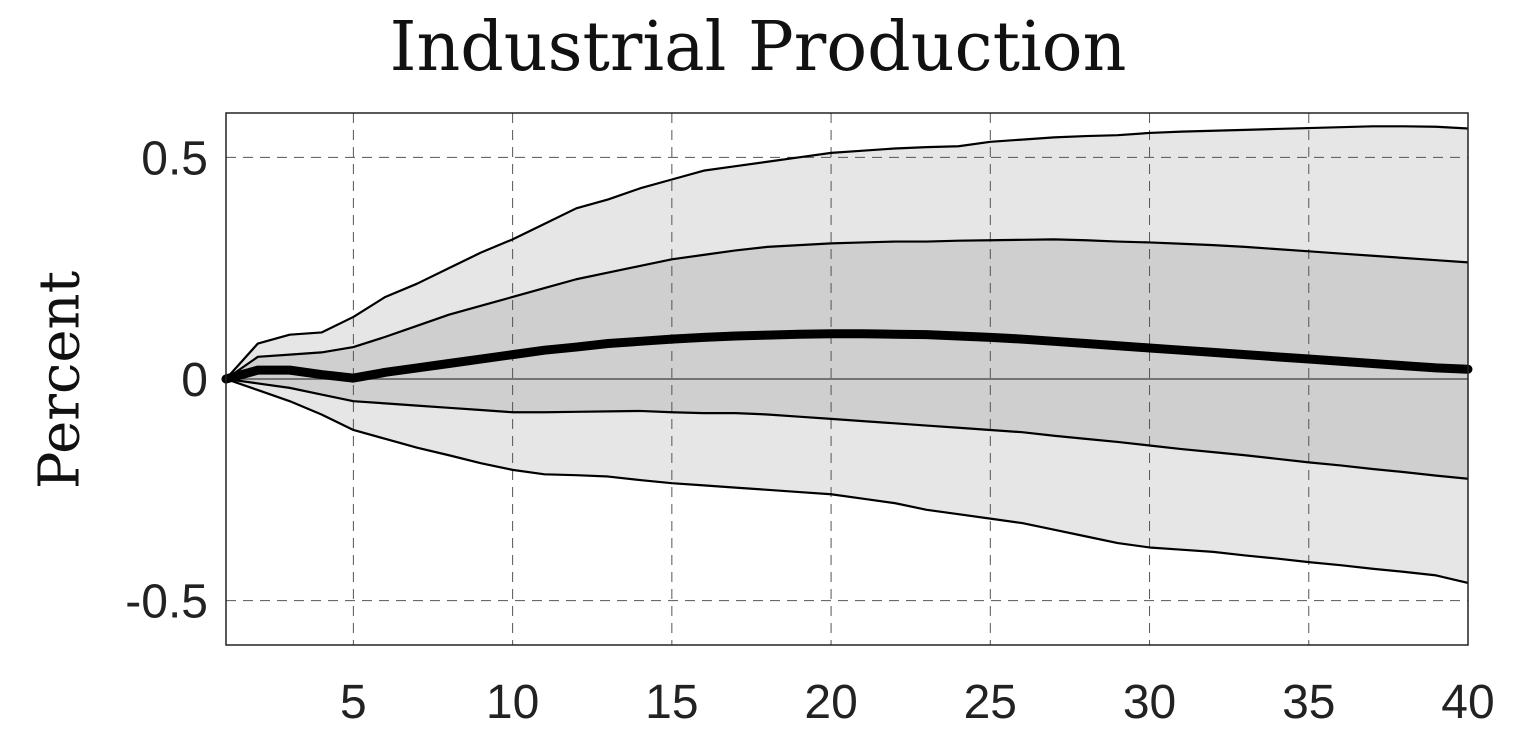 Image resolution: width=1516 pixels, height=742 pixels. What do you see at coordinates (512, 702) in the screenshot?
I see `x-tick-label: 10` at bounding box center [512, 702].